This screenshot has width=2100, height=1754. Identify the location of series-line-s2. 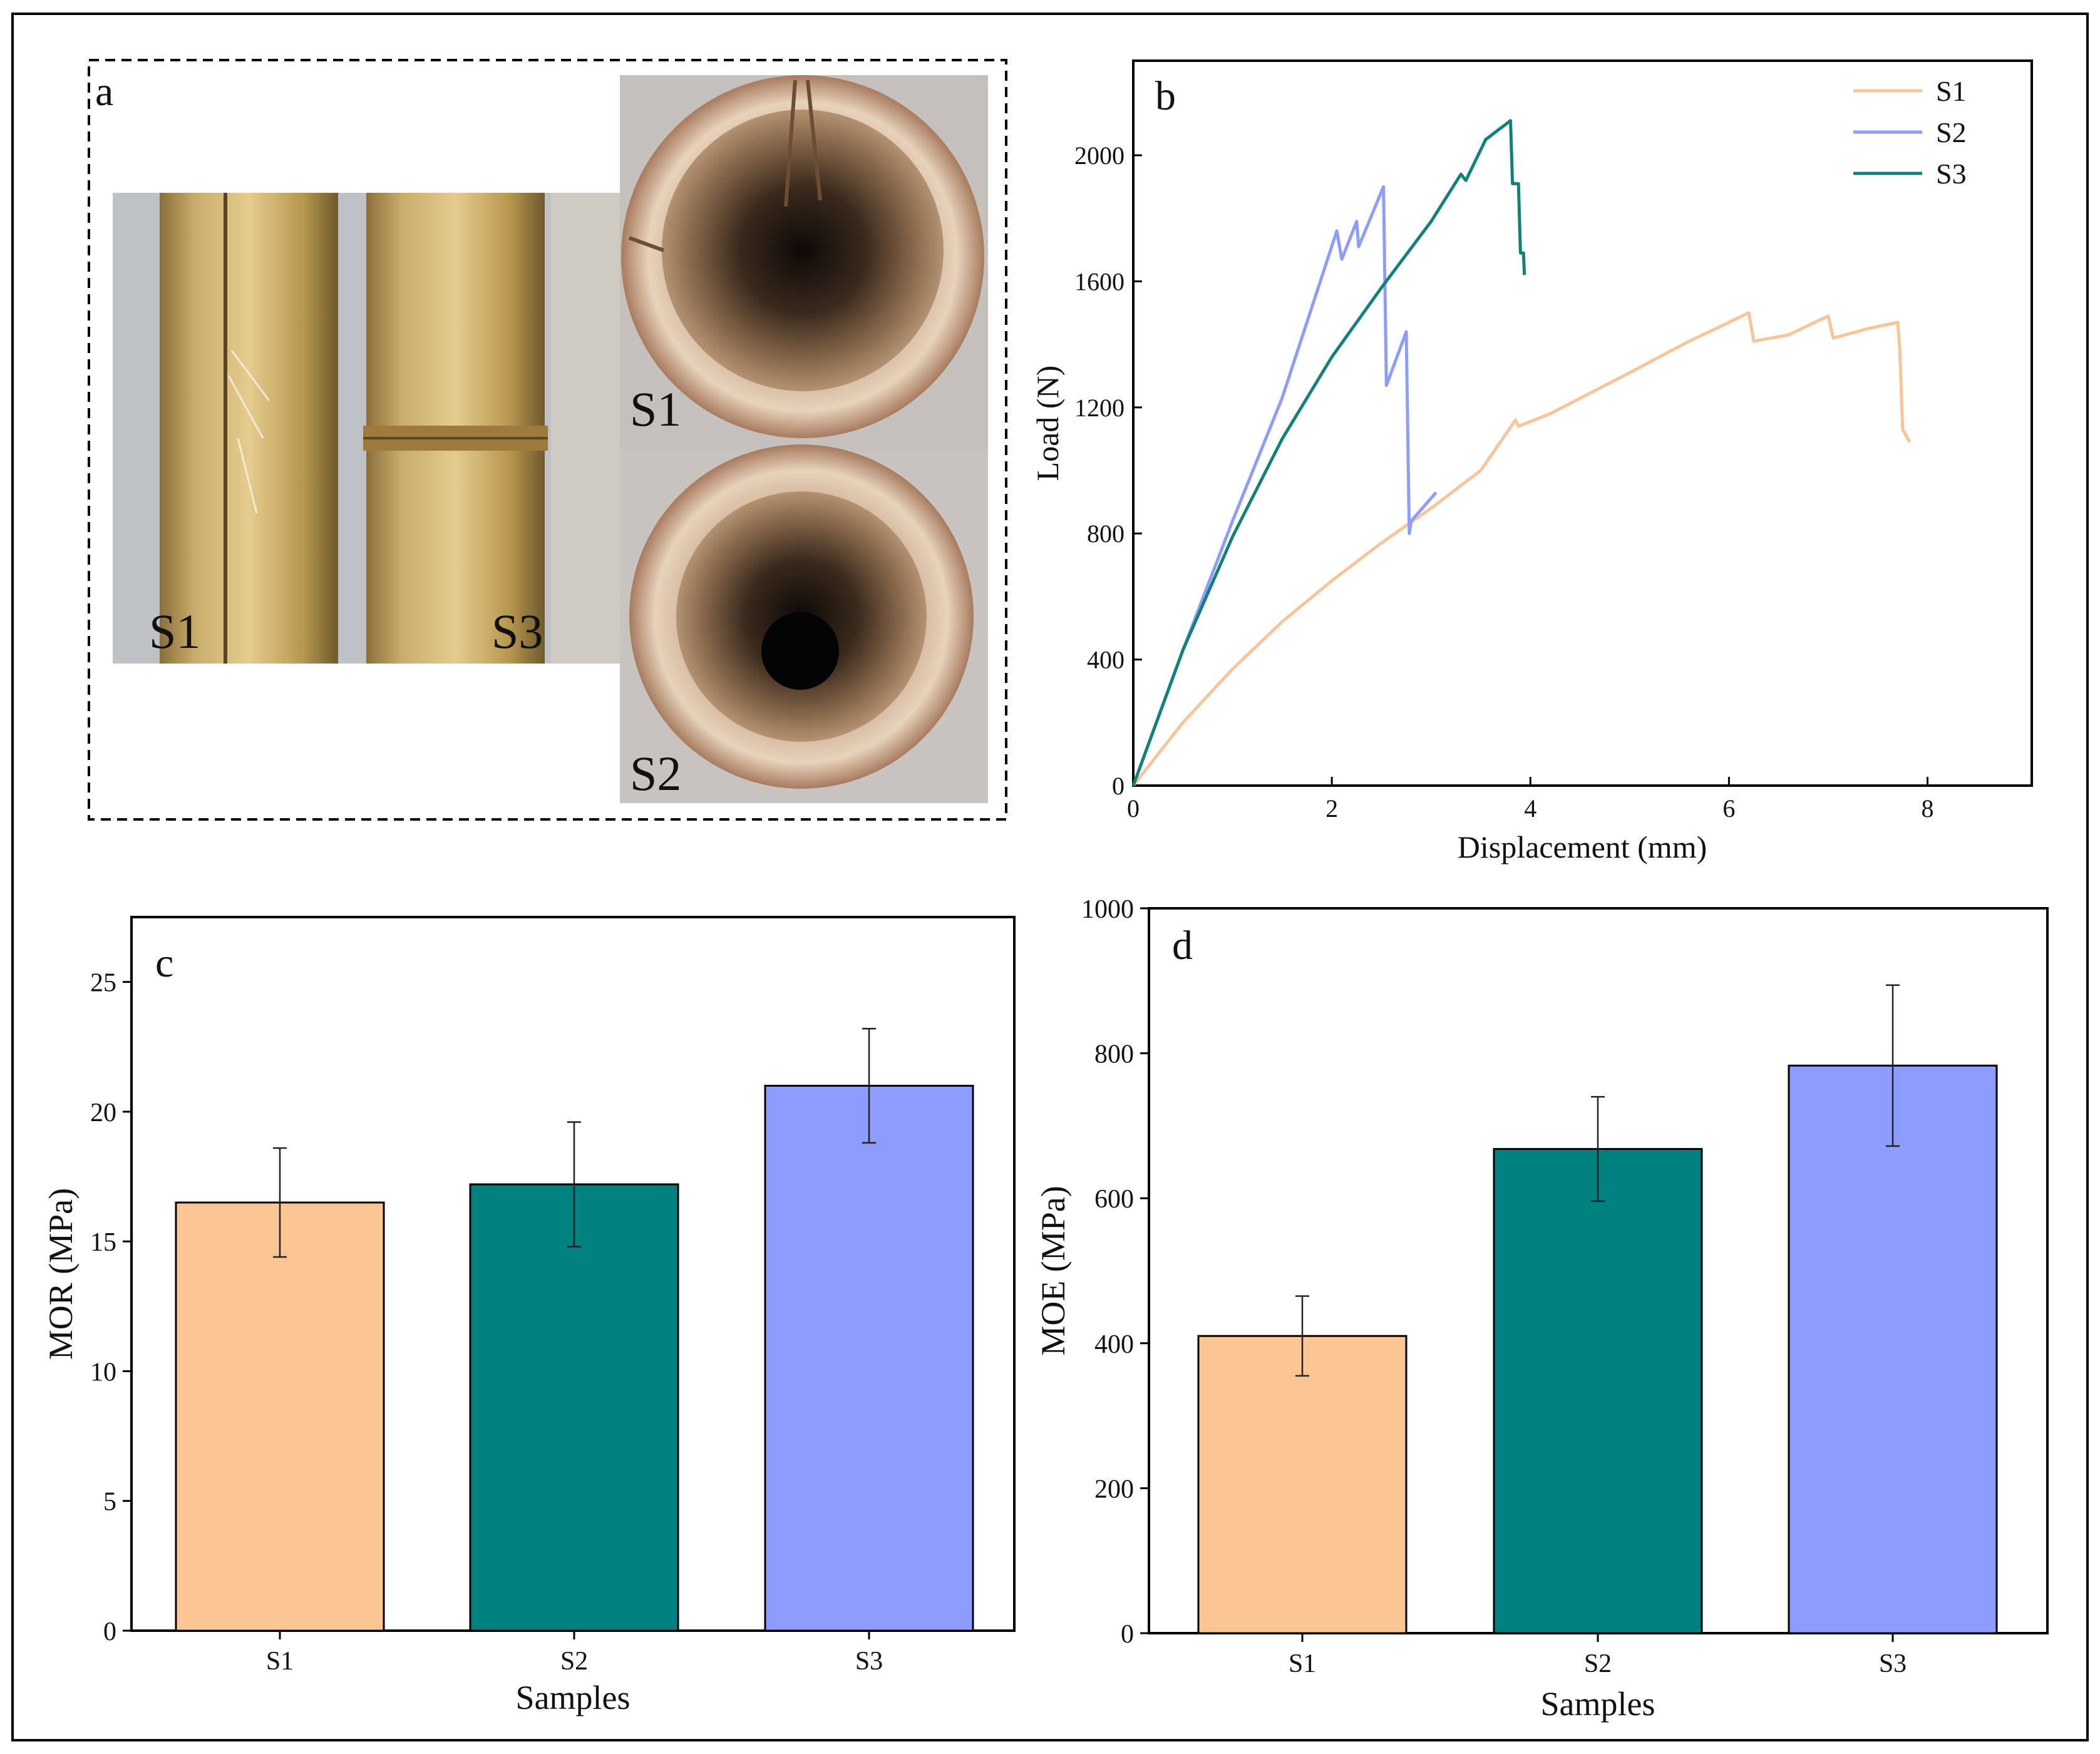
(1284, 485).